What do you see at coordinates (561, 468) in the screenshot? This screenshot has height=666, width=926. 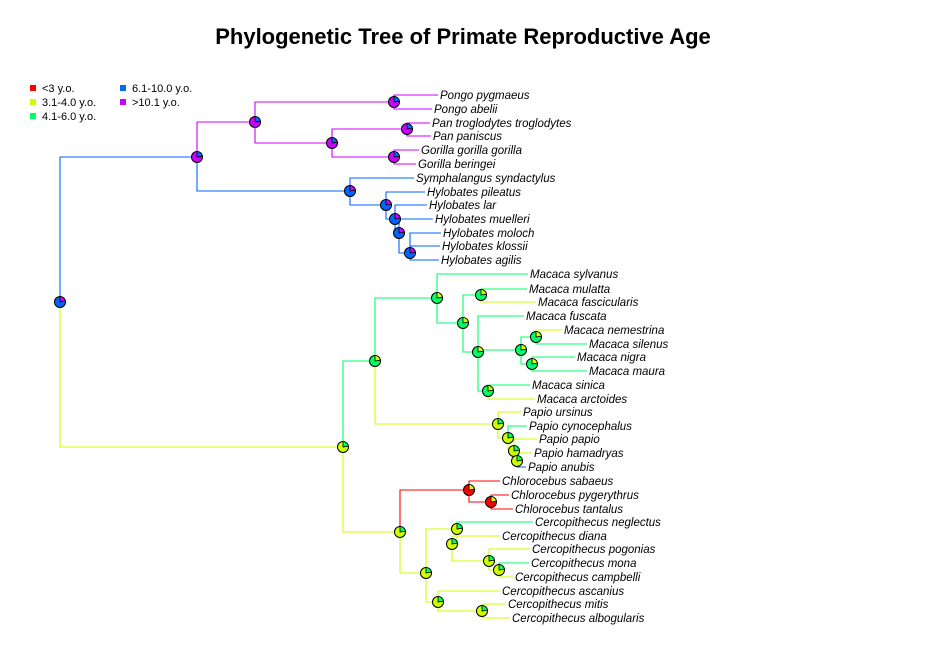 I see `species-label: Papio anubis` at bounding box center [561, 468].